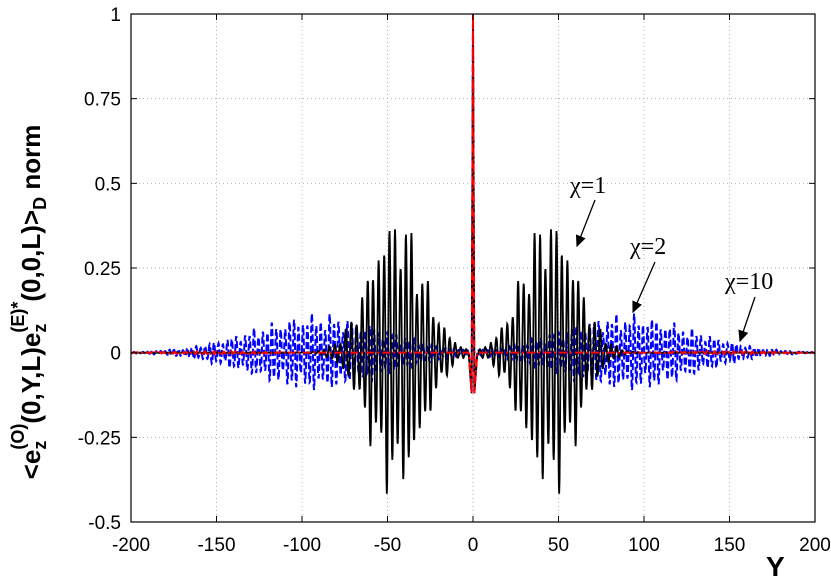  What do you see at coordinates (99, 438) in the screenshot?
I see `y-tick-label: -0.25` at bounding box center [99, 438].